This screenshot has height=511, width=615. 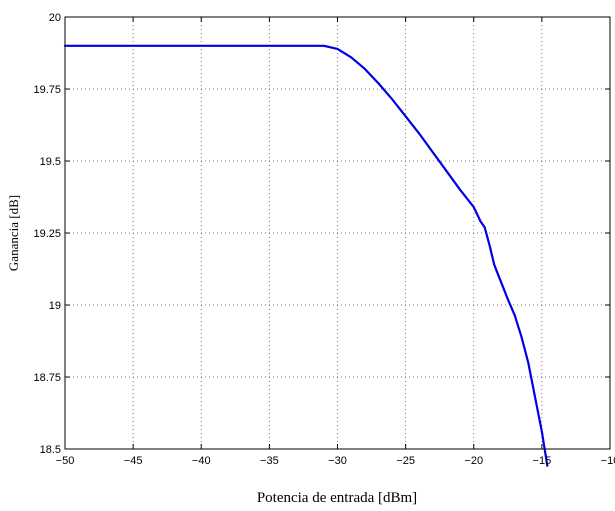 What do you see at coordinates (608, 461) in the screenshot?
I see `x-tick-label: −10` at bounding box center [608, 461].